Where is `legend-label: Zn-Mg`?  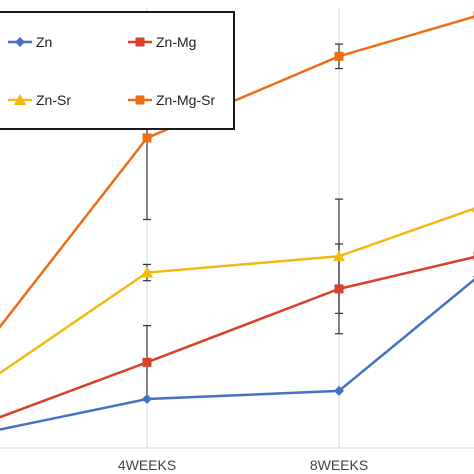 legend-label: Zn-Mg is located at coordinates (176, 42).